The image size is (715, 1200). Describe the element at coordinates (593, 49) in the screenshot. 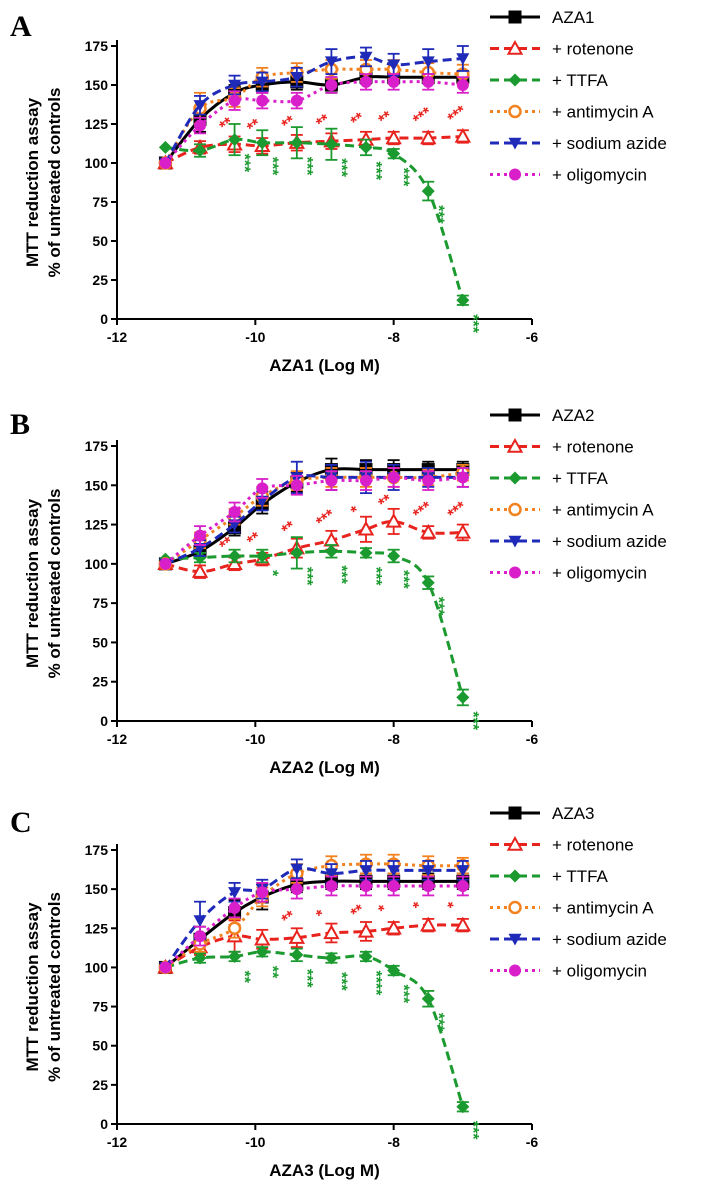

I see `legend-label: + rotenone` at that location.